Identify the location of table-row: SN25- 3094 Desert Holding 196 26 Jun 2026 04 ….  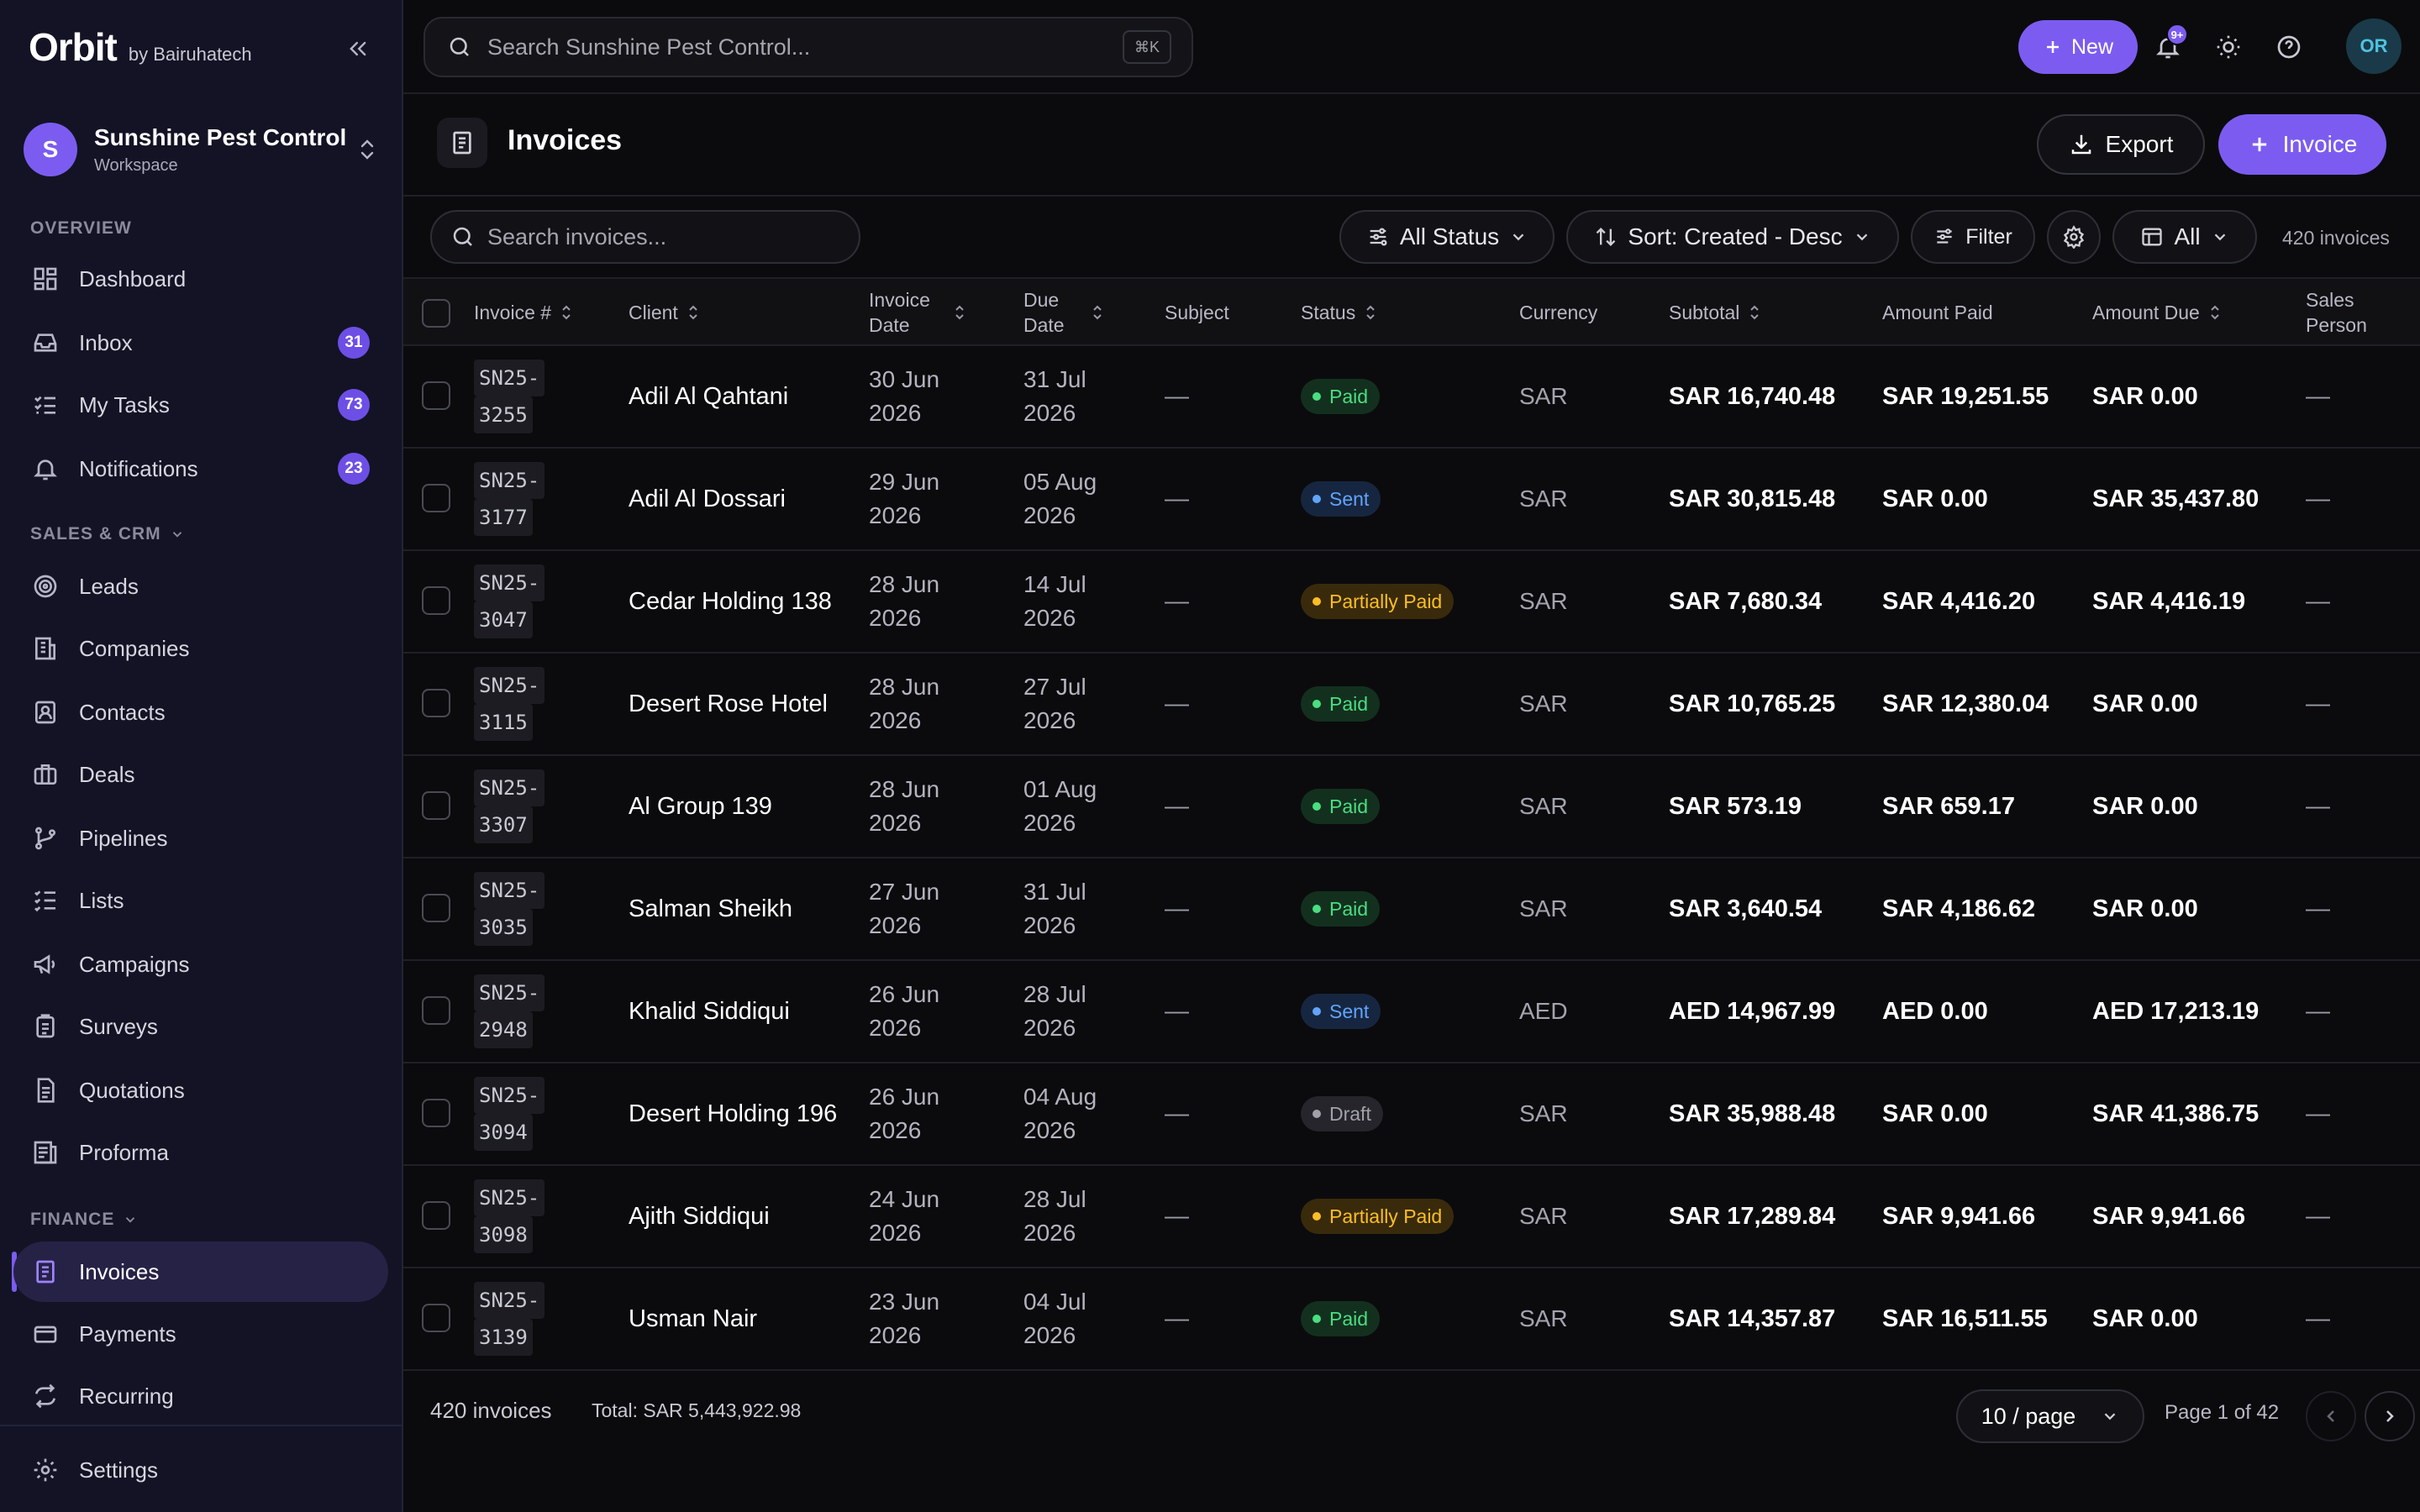
(1411, 1114).